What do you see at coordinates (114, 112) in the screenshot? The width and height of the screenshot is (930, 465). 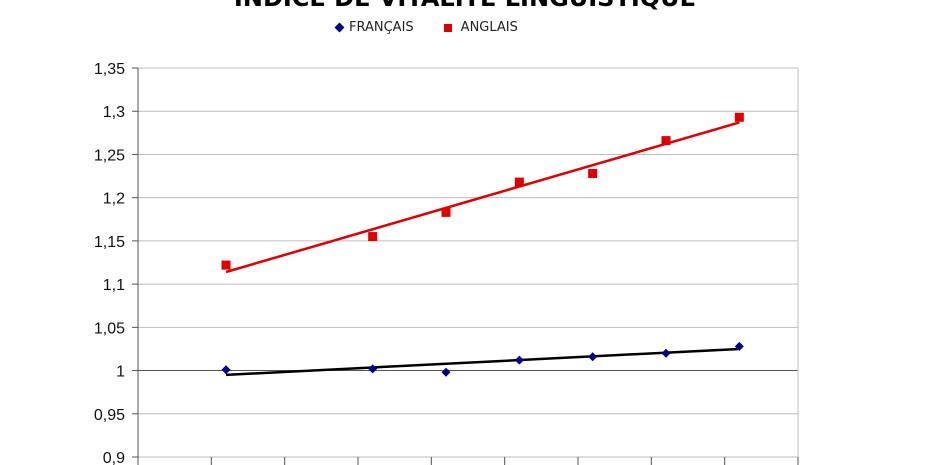 I see `y-tick-label: 1,3` at bounding box center [114, 112].